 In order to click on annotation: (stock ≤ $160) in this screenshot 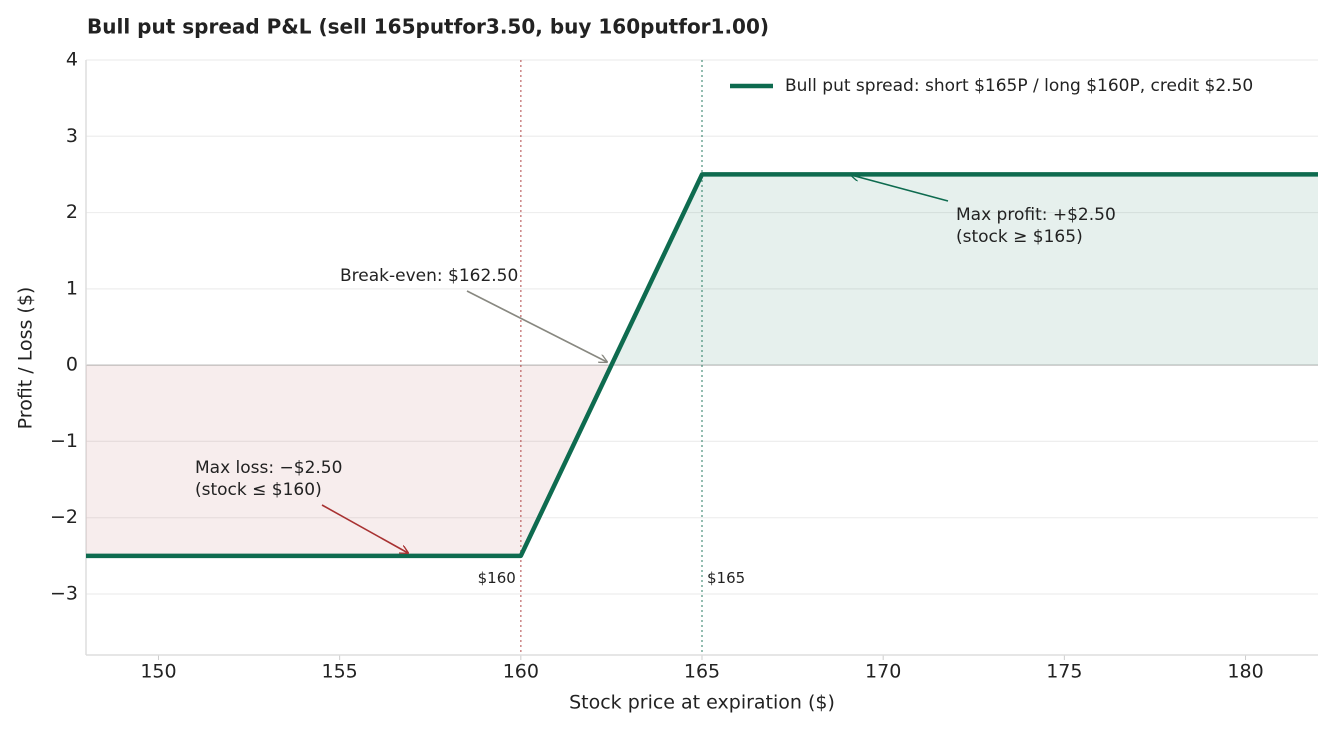, I will do `click(258, 490)`.